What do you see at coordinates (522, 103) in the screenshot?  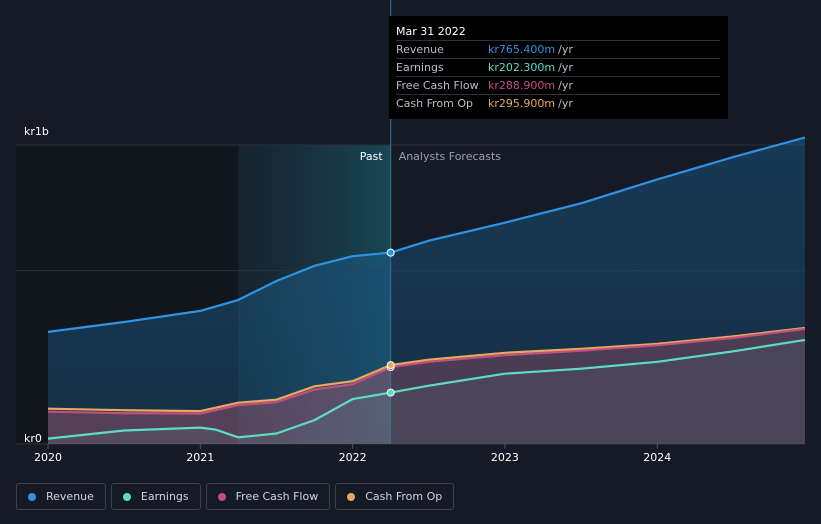 I see `tooltip-value: kr295.900m` at bounding box center [522, 103].